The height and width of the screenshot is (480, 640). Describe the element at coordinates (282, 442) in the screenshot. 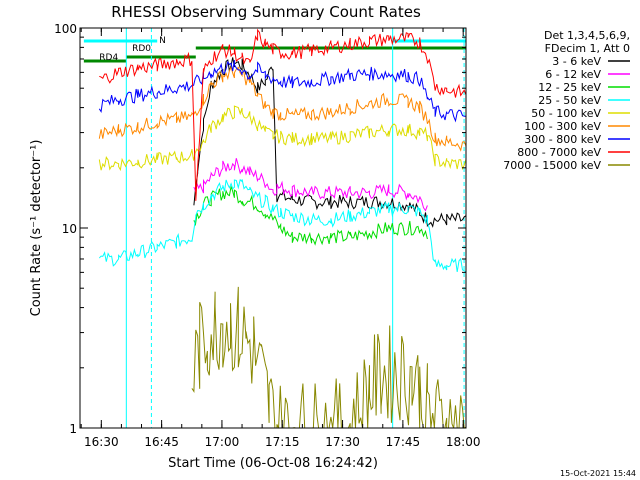

I see `x-tick-label: 17:15` at that location.